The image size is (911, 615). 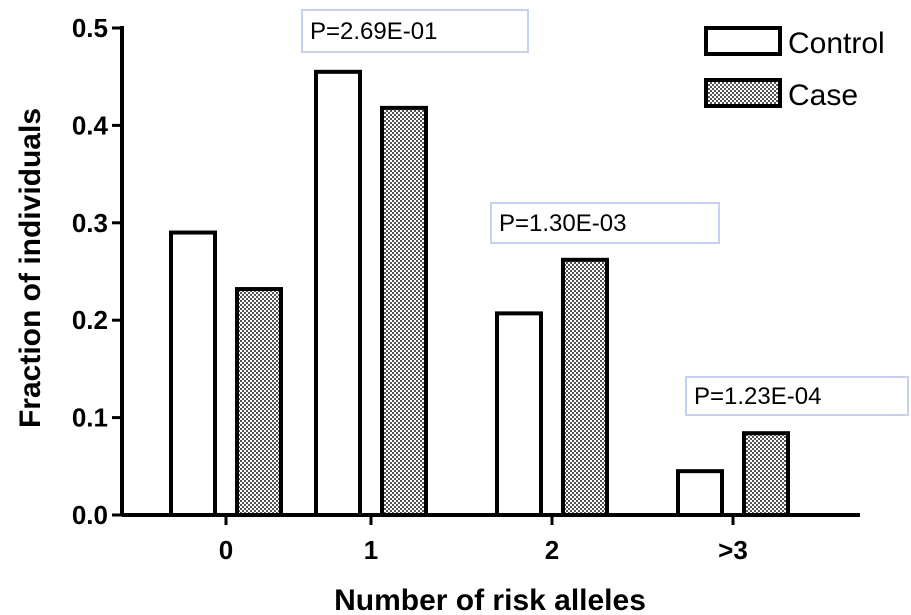 I want to click on y-axis-title: Fraction of individuals, so click(x=30, y=268).